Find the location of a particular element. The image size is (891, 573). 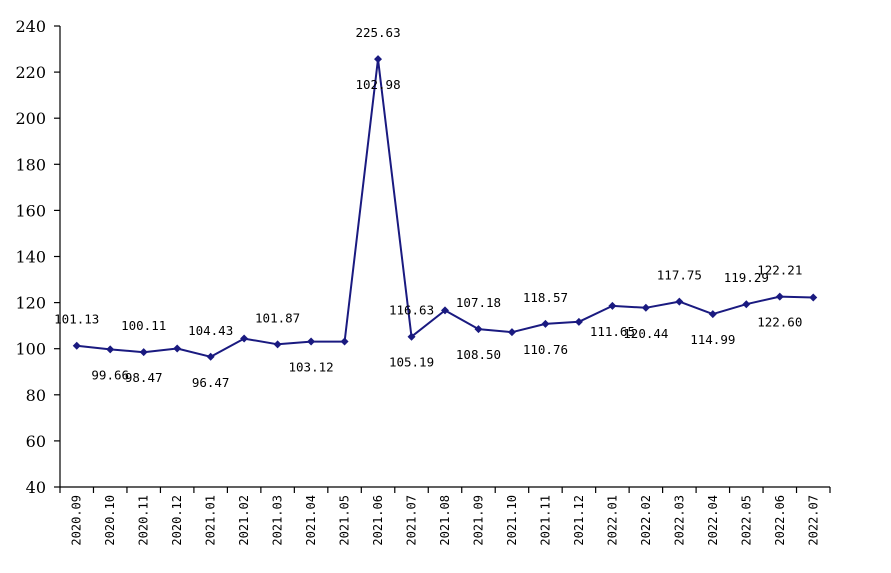

y-tick-label: 220 is located at coordinates (30, 72).